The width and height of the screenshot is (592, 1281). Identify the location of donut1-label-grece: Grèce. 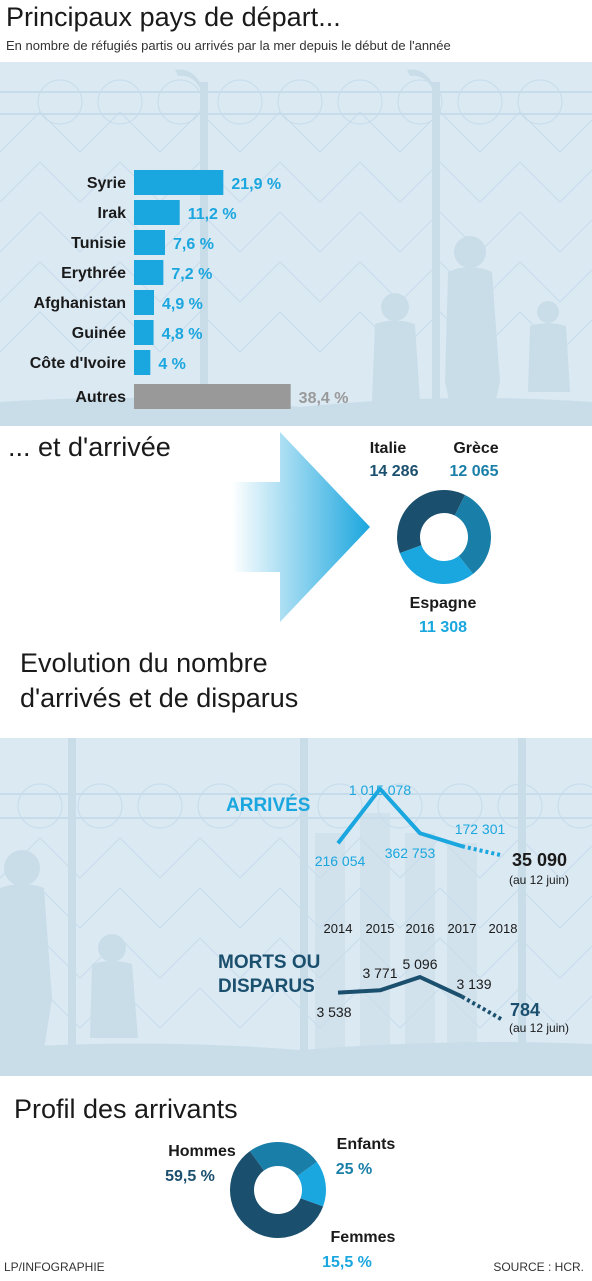
(475, 448).